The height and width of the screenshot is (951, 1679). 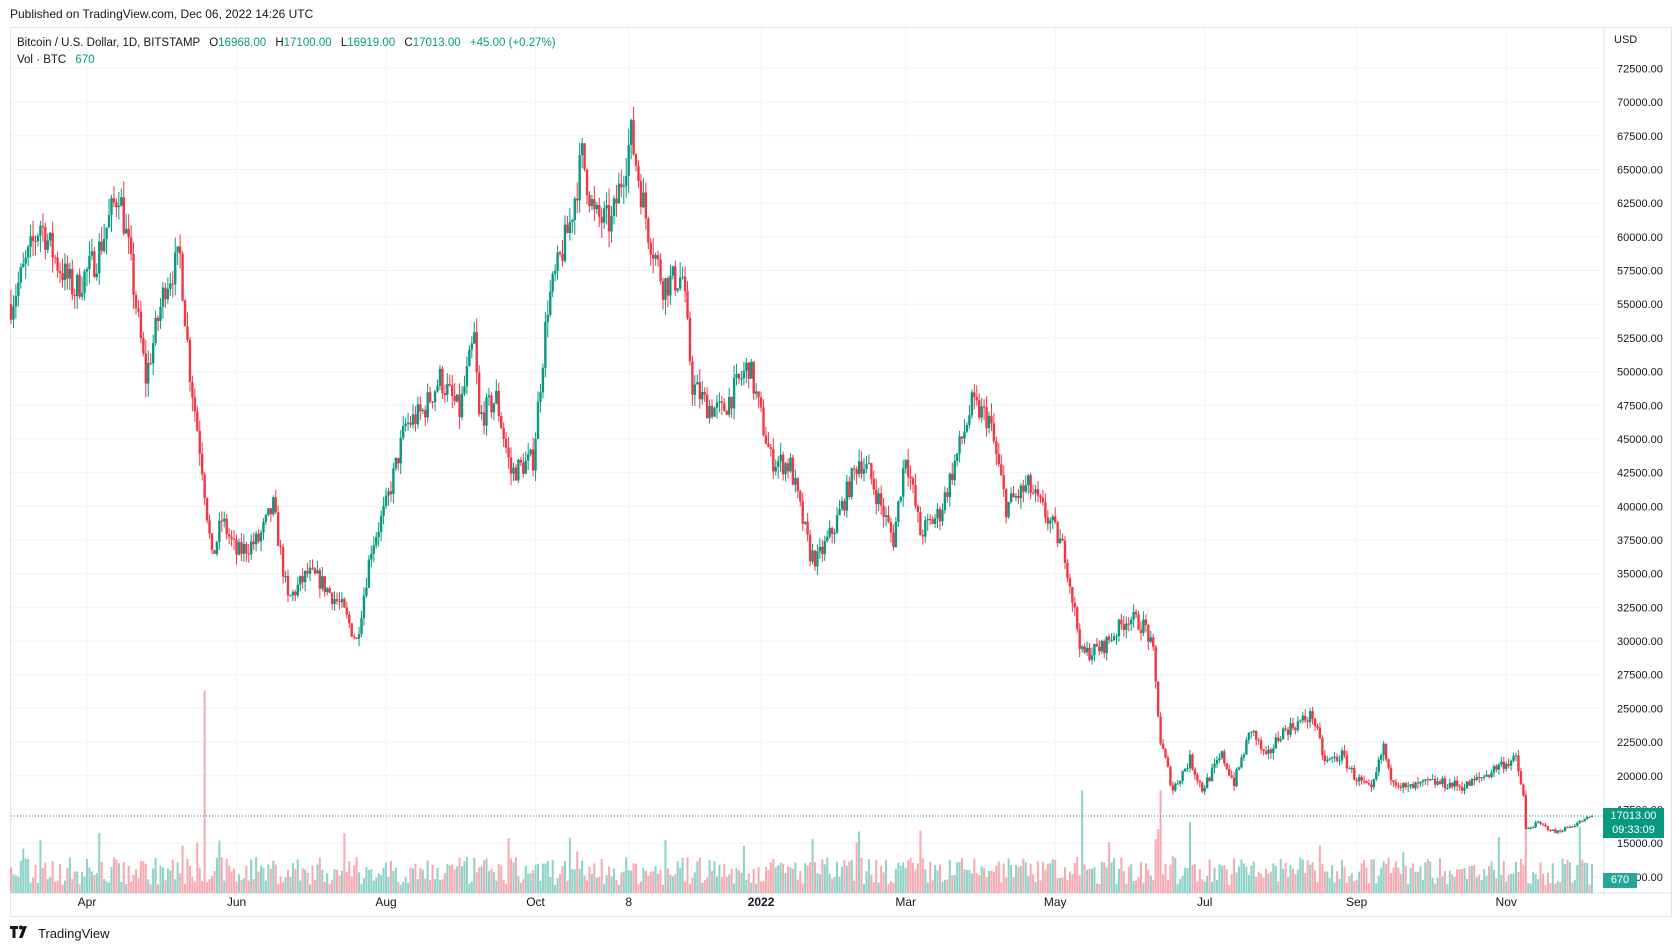 What do you see at coordinates (1204, 902) in the screenshot?
I see `x-tick-label: Jul` at bounding box center [1204, 902].